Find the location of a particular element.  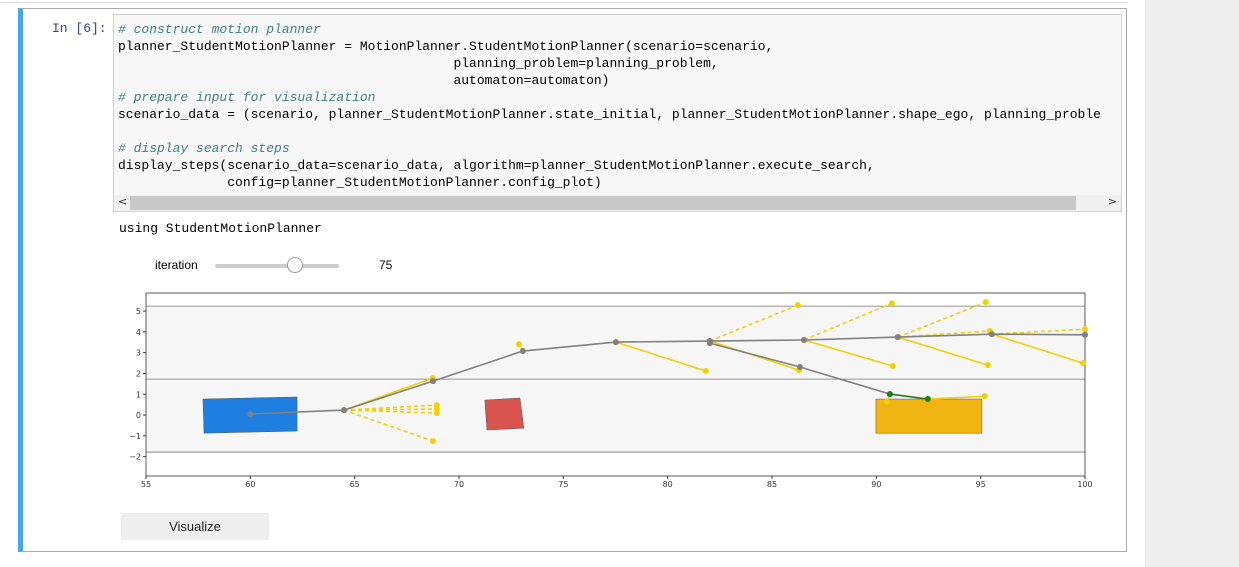

y-tick-label: −2 is located at coordinates (135, 457).